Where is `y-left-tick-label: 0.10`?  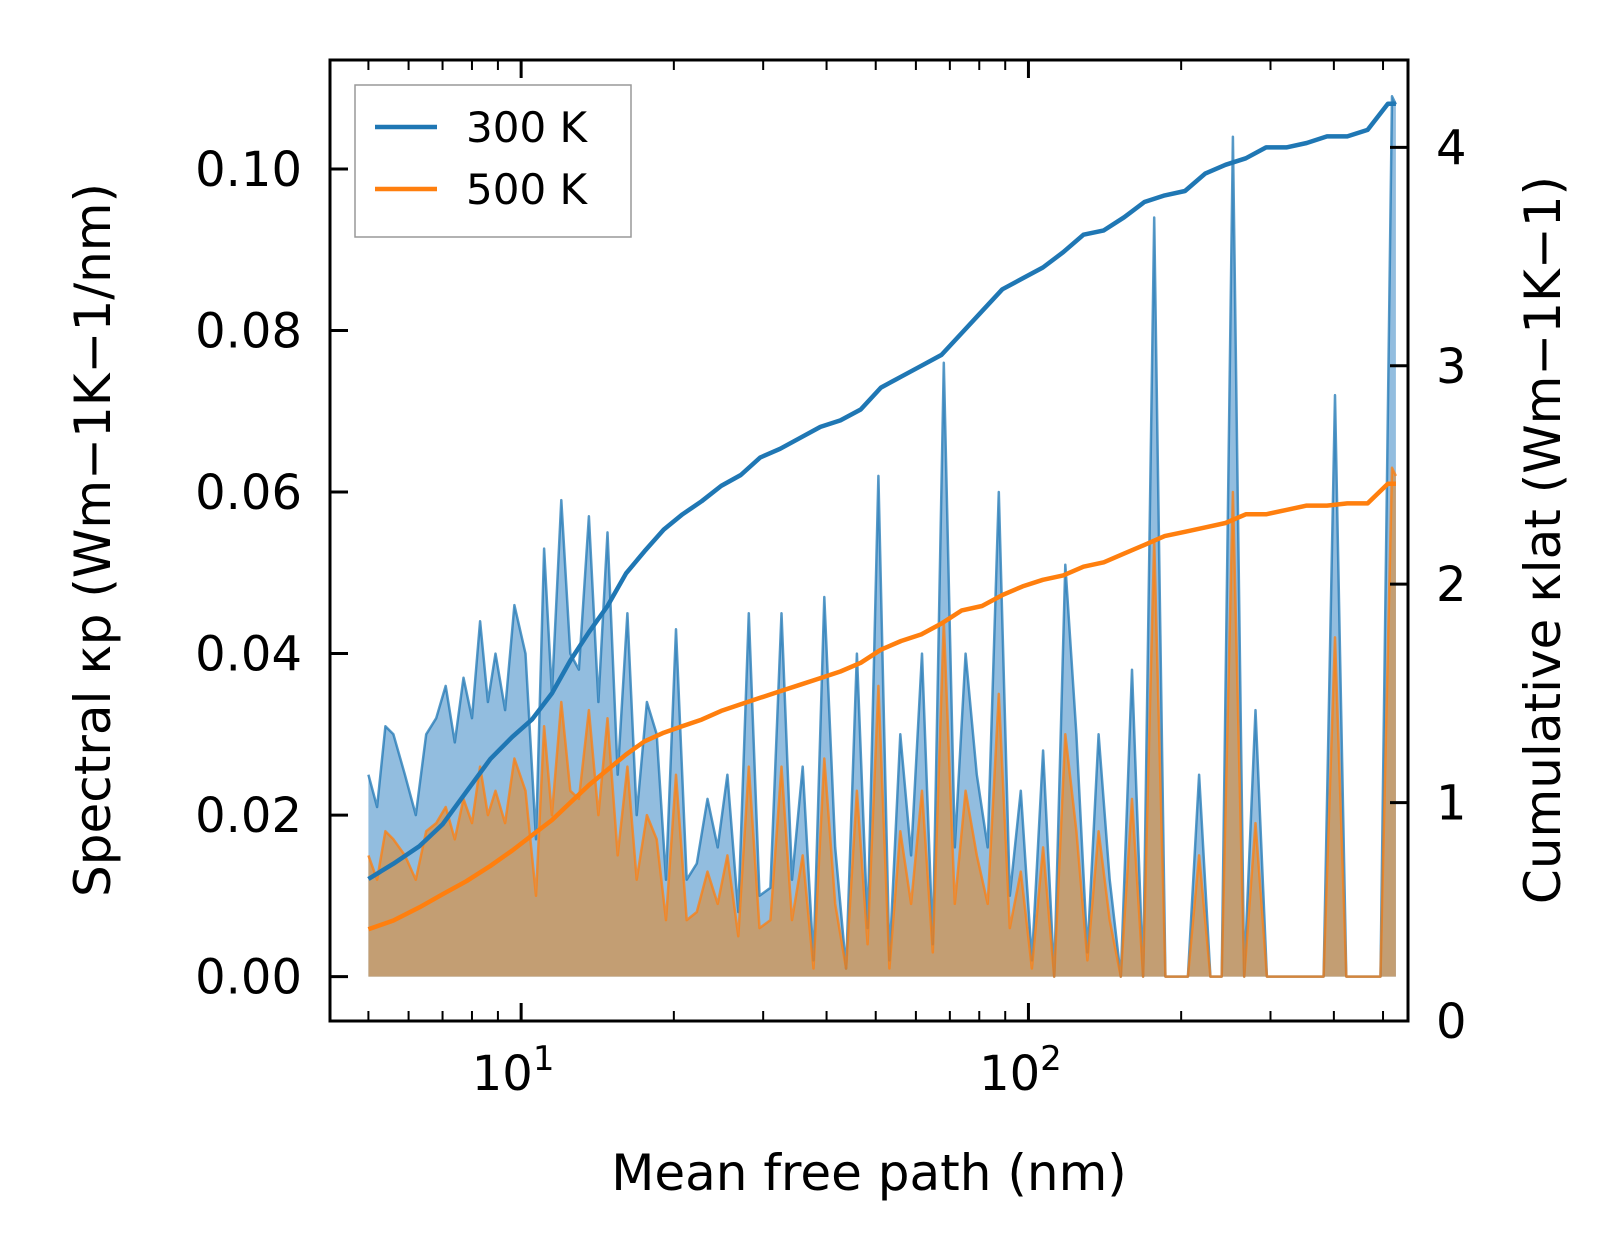 y-left-tick-label: 0.10 is located at coordinates (248, 170).